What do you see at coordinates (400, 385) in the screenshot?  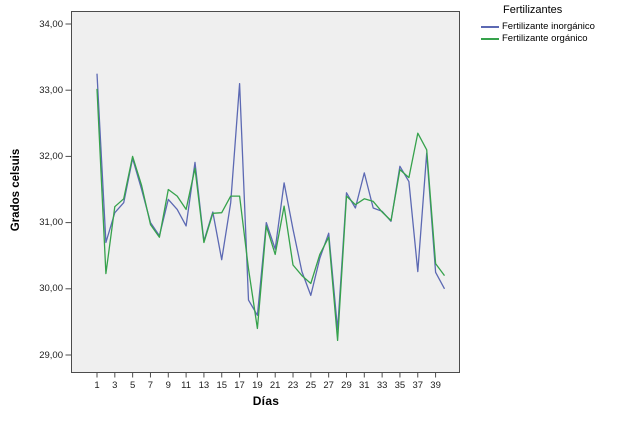 I see `x-tick-label: 35` at bounding box center [400, 385].